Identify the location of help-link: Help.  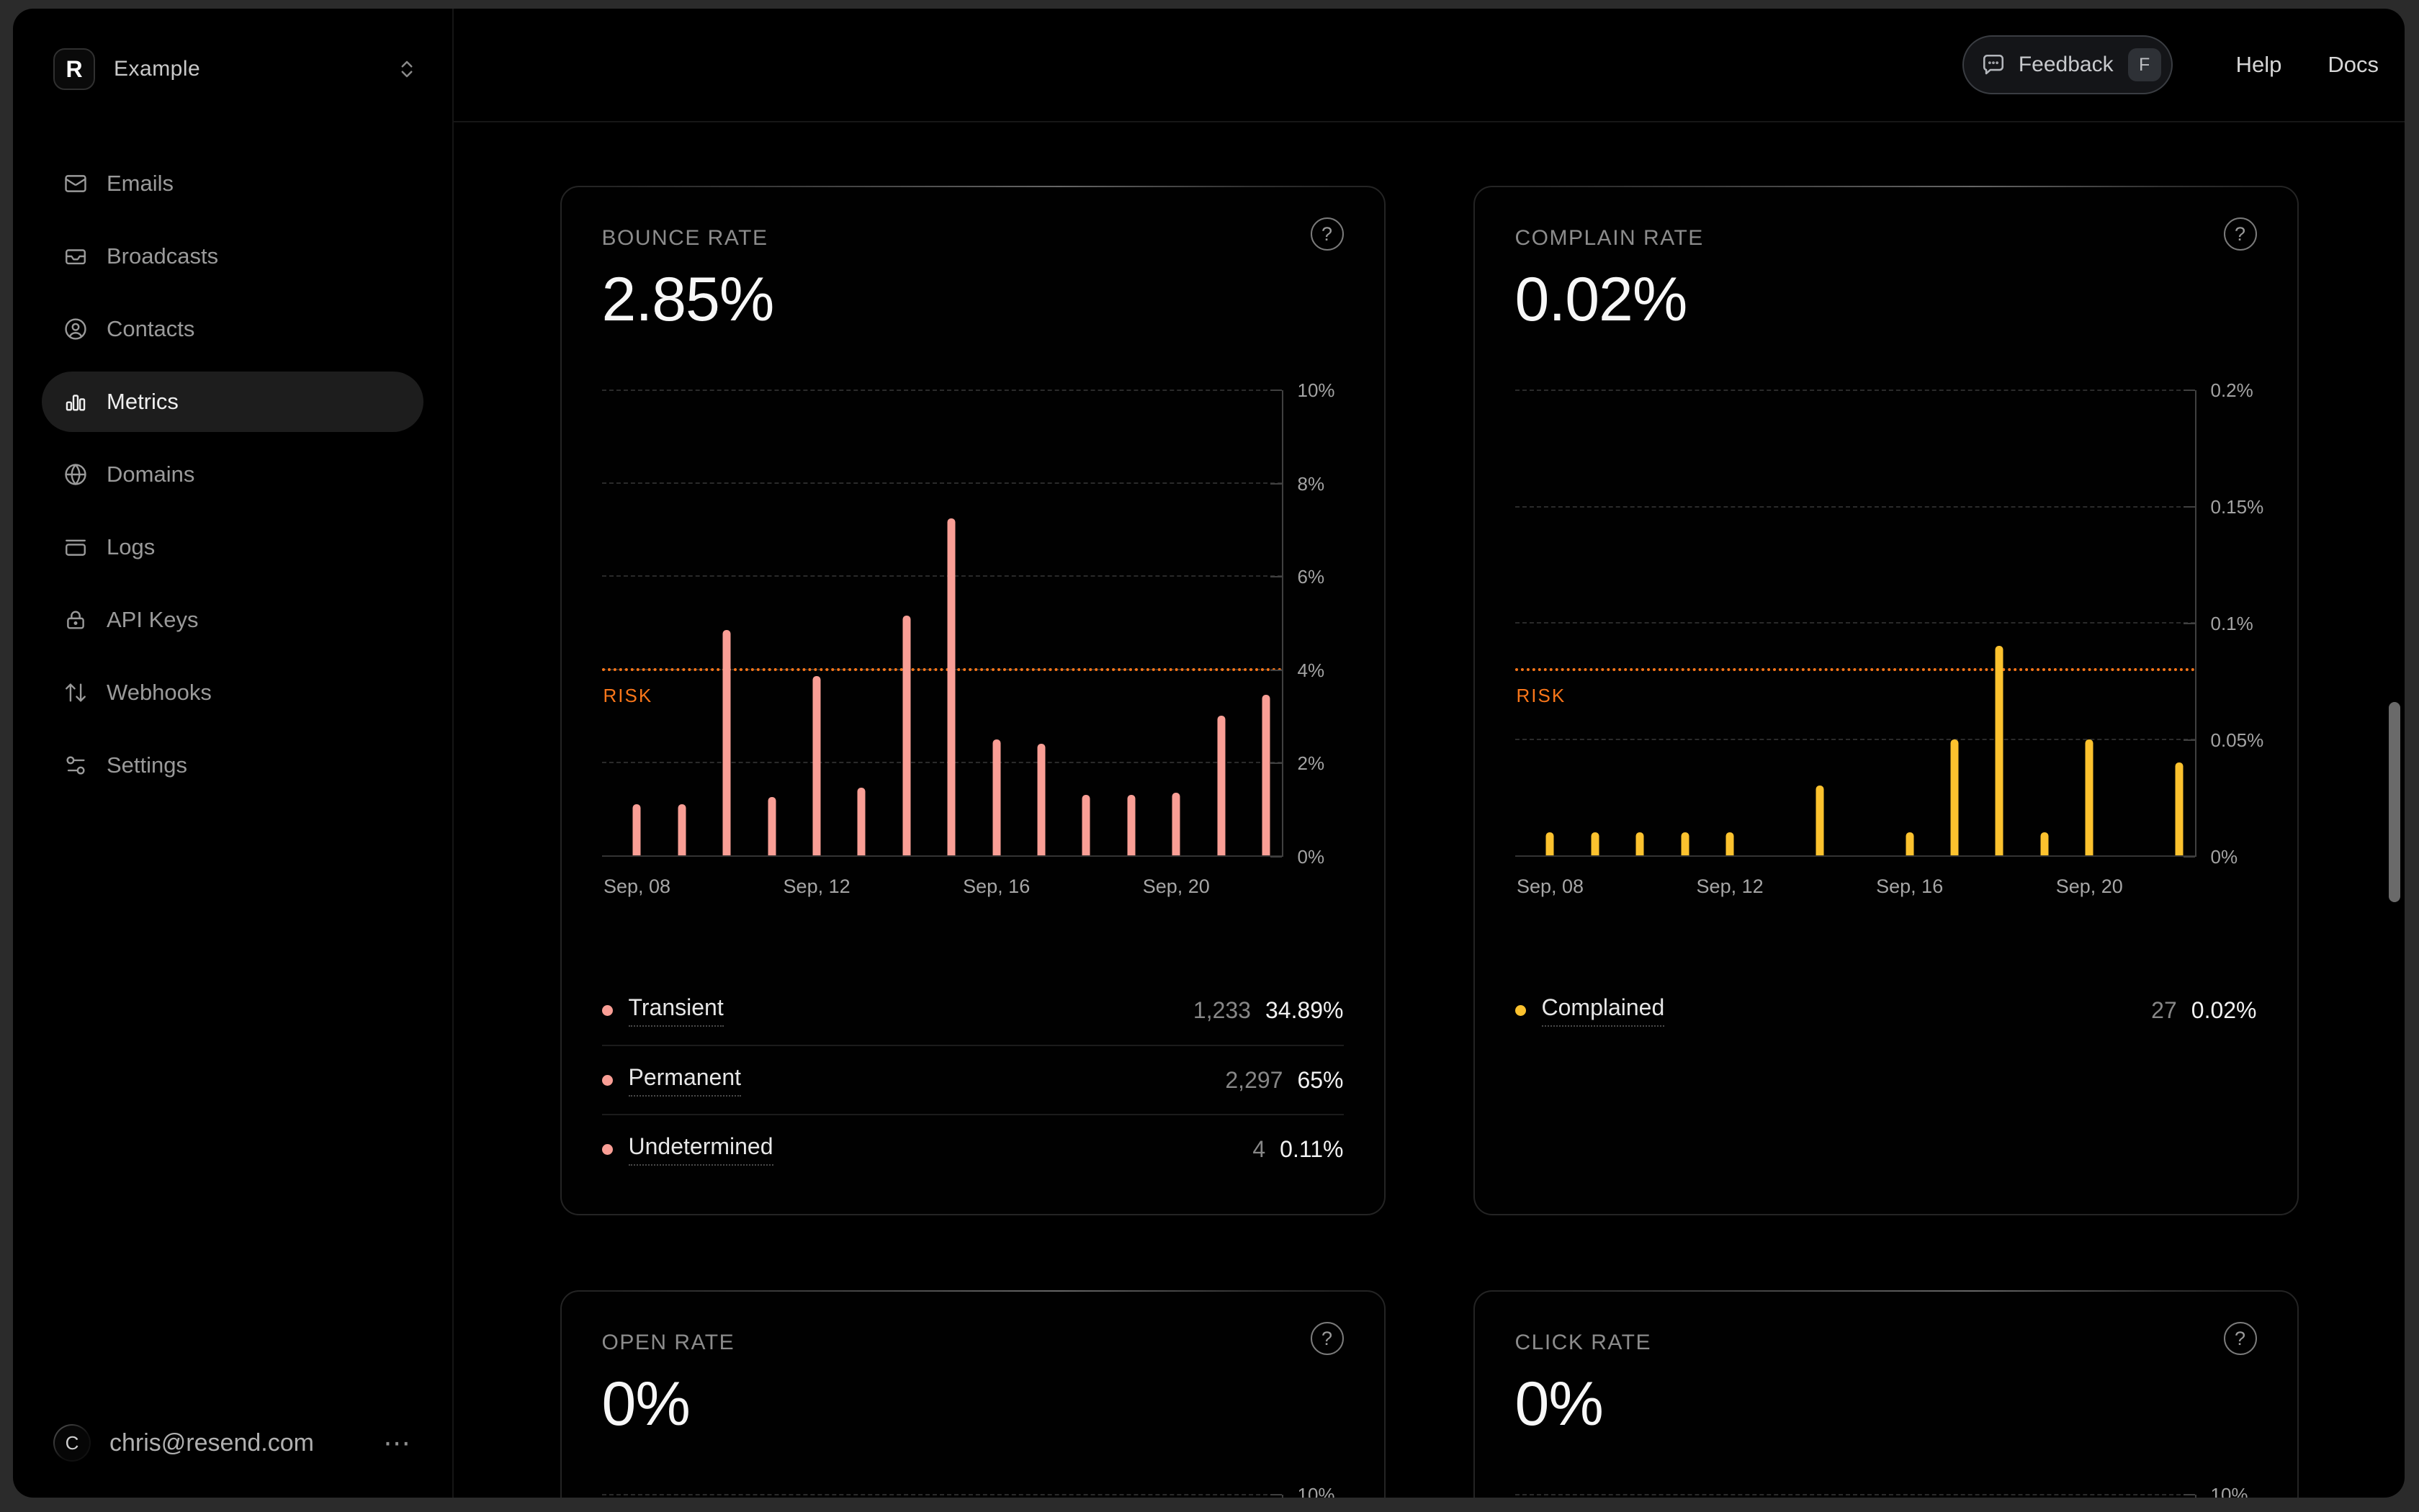
(2258, 64).